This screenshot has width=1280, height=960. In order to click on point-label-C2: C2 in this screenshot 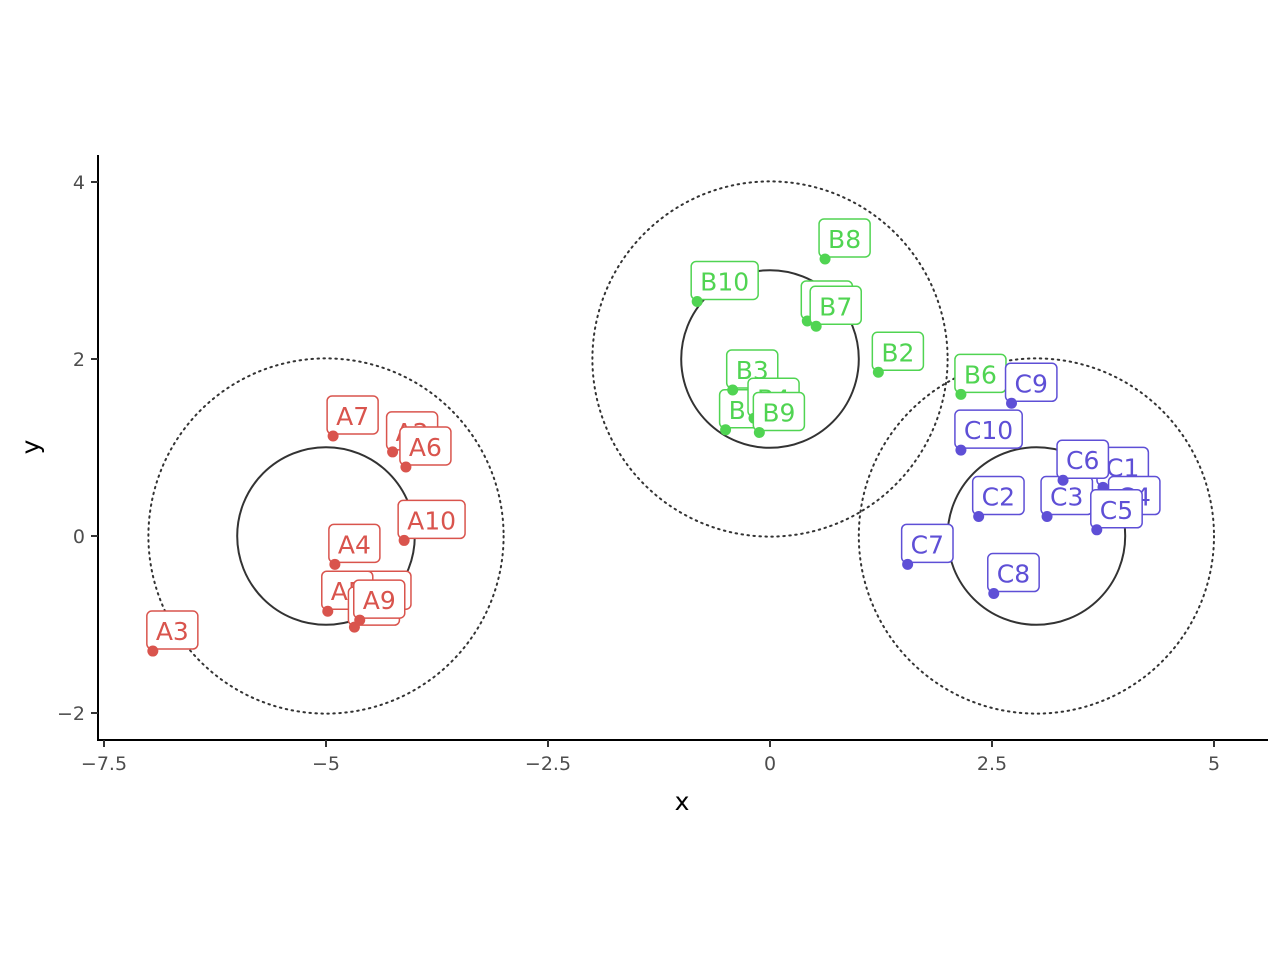, I will do `click(998, 499)`.